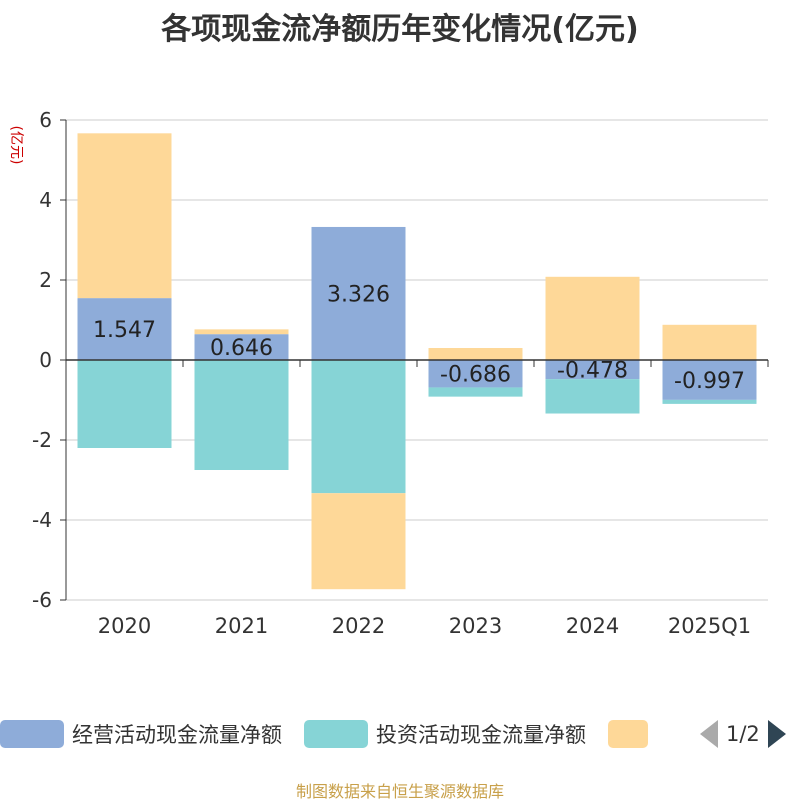 This screenshot has height=802, width=800. I want to click on data-label: 1.547, so click(124, 330).